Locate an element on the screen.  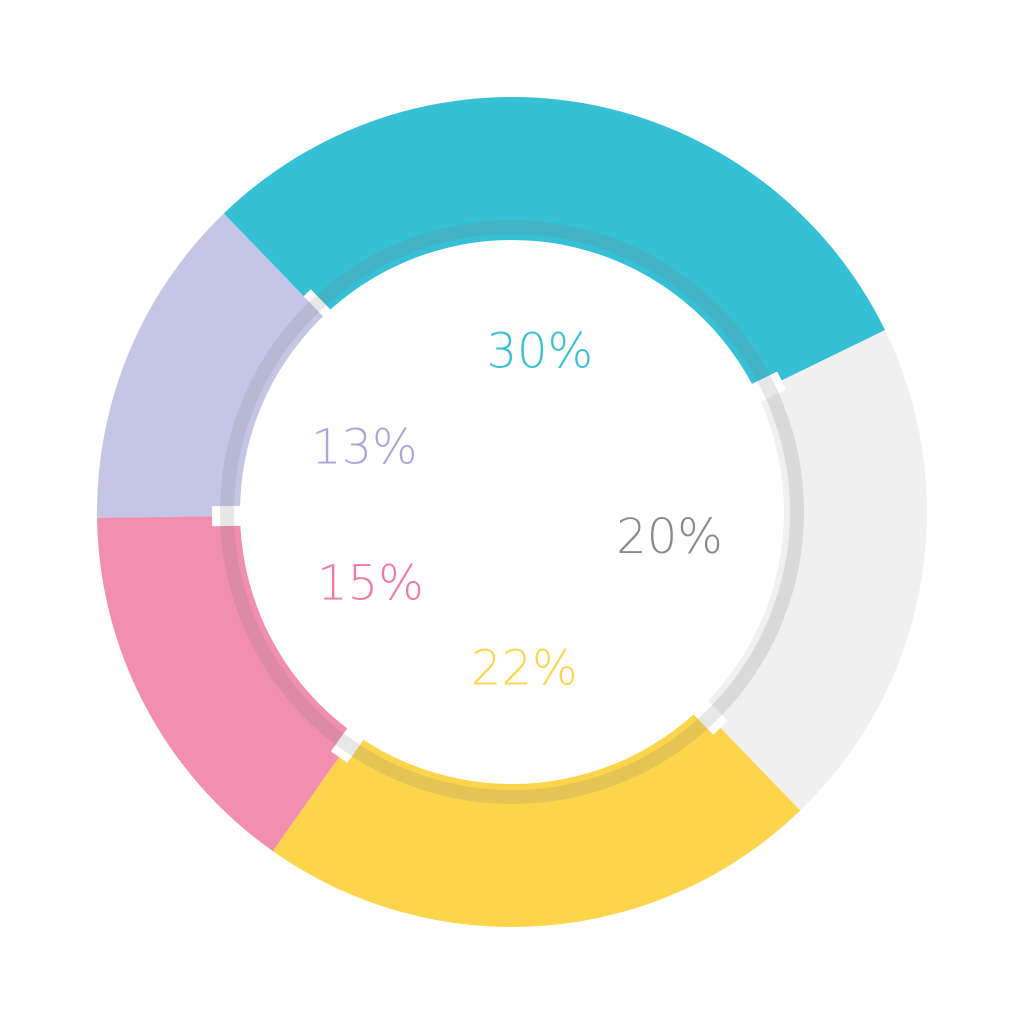
labels: 30% 20% 22% 15% 13% is located at coordinates (517, 509).